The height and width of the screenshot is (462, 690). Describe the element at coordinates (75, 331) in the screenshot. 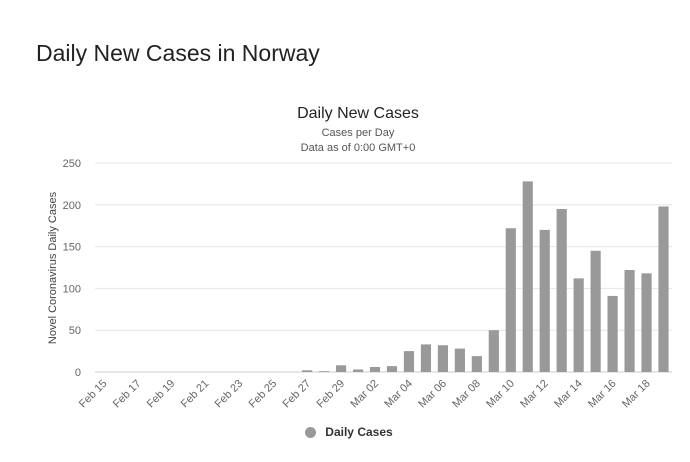

I see `y-tick-label: 50` at that location.